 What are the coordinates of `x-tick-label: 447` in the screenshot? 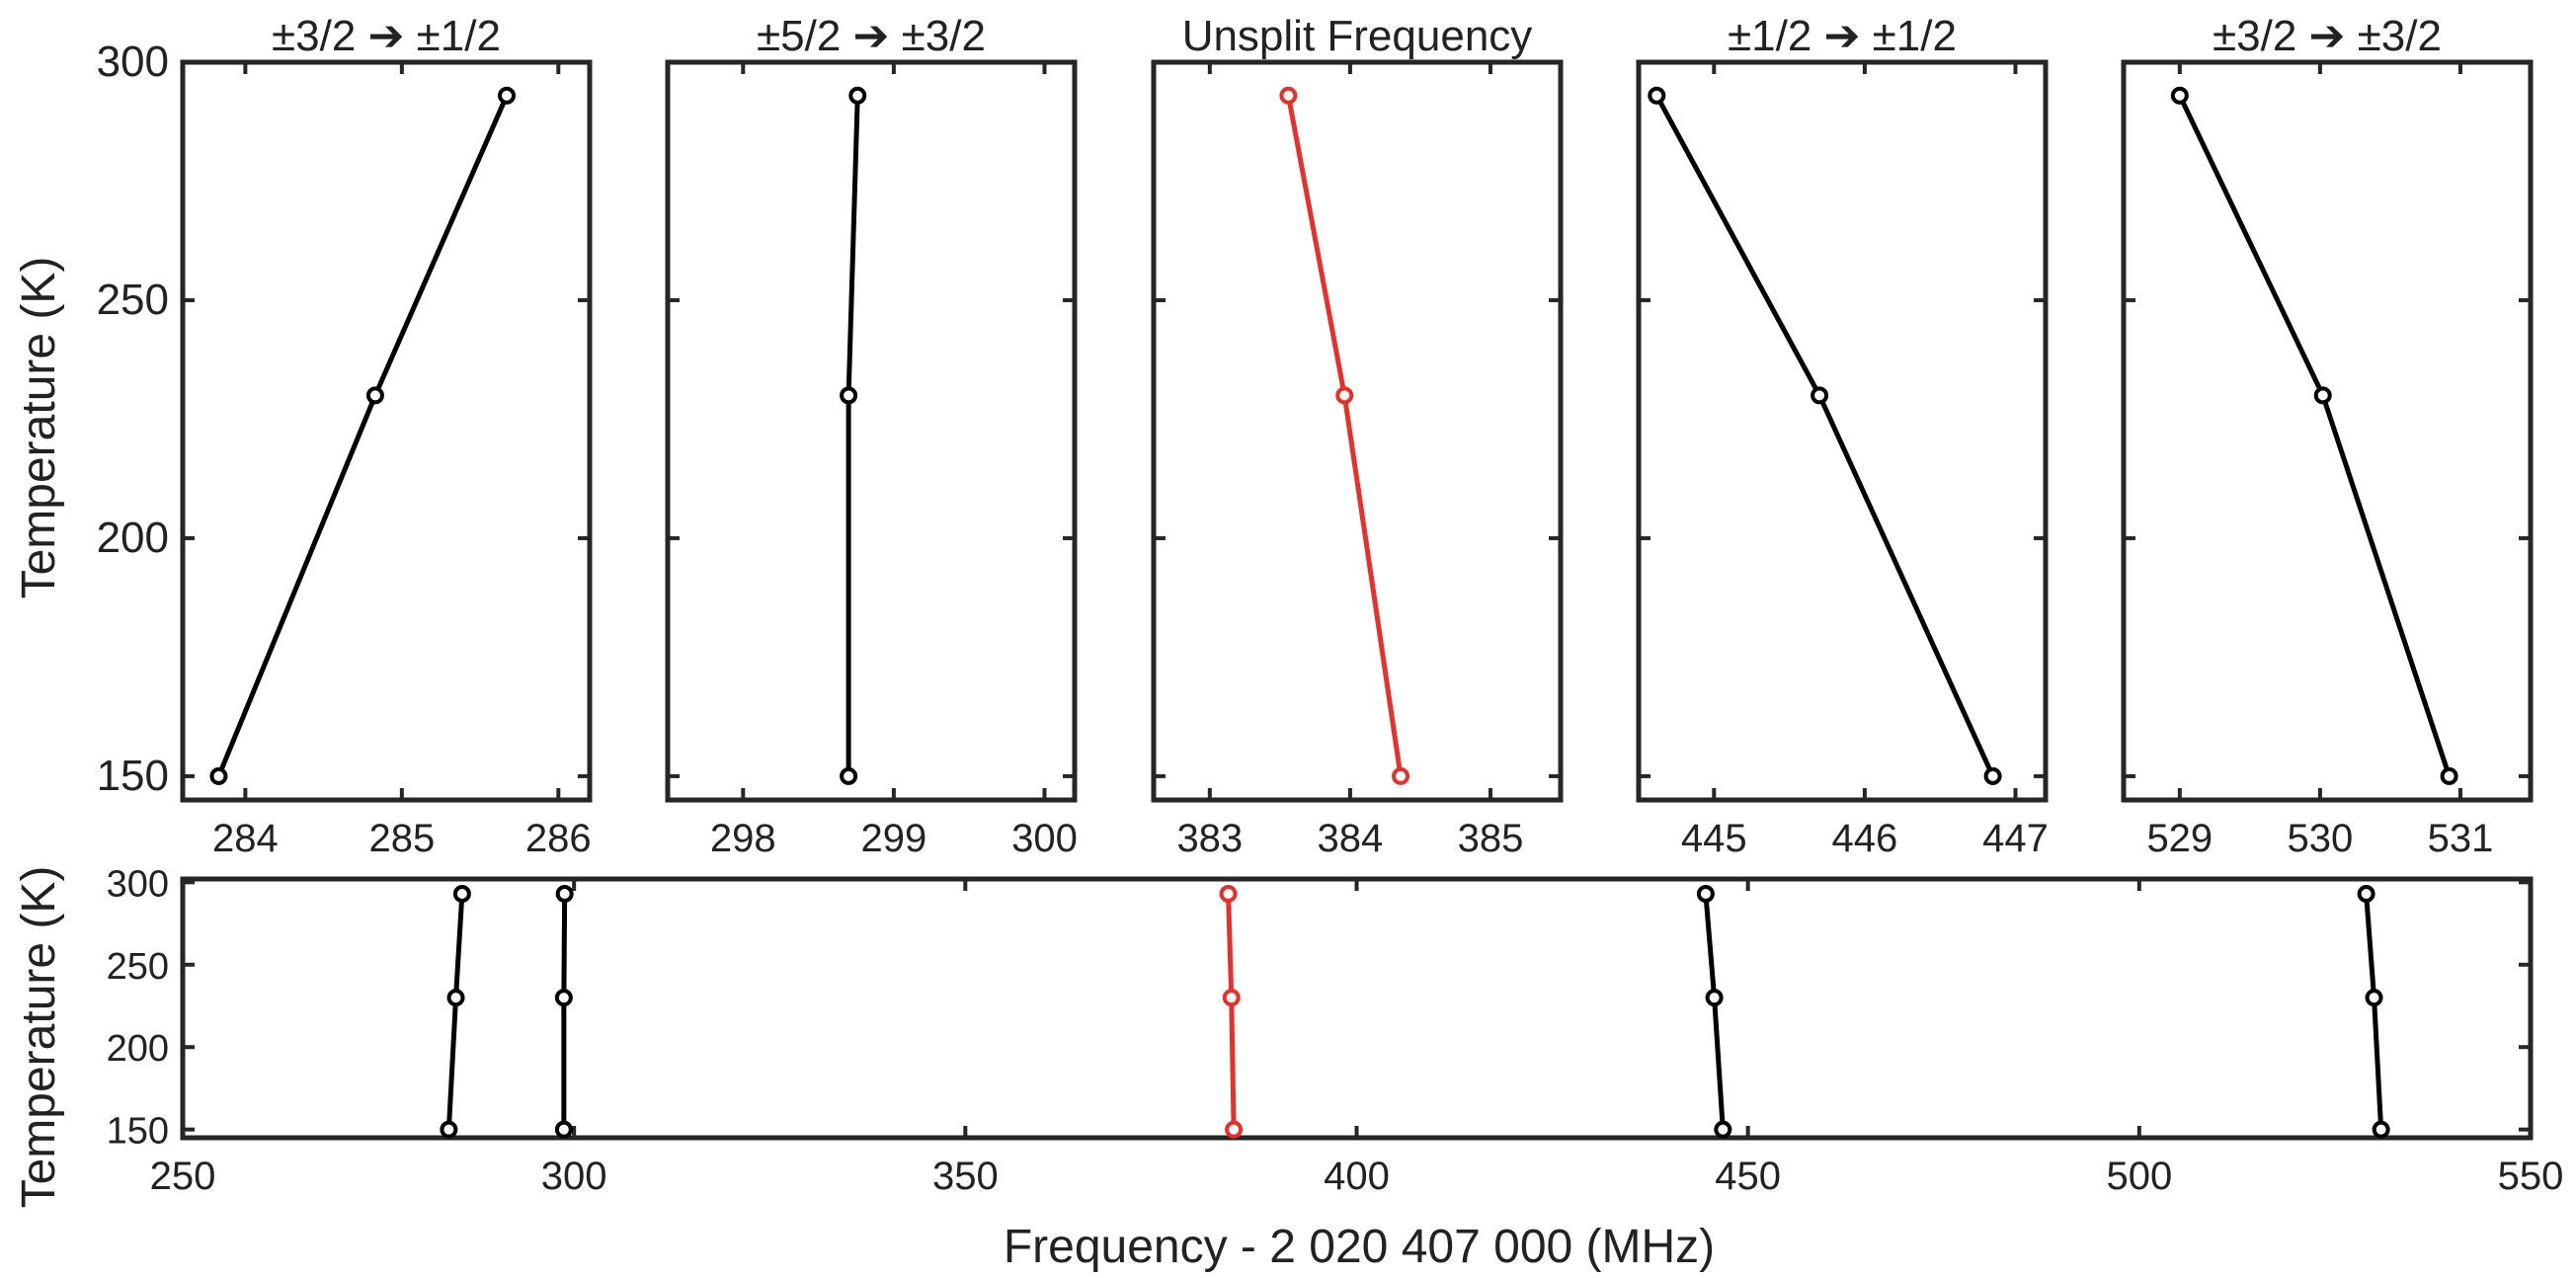 It's located at (2015, 838).